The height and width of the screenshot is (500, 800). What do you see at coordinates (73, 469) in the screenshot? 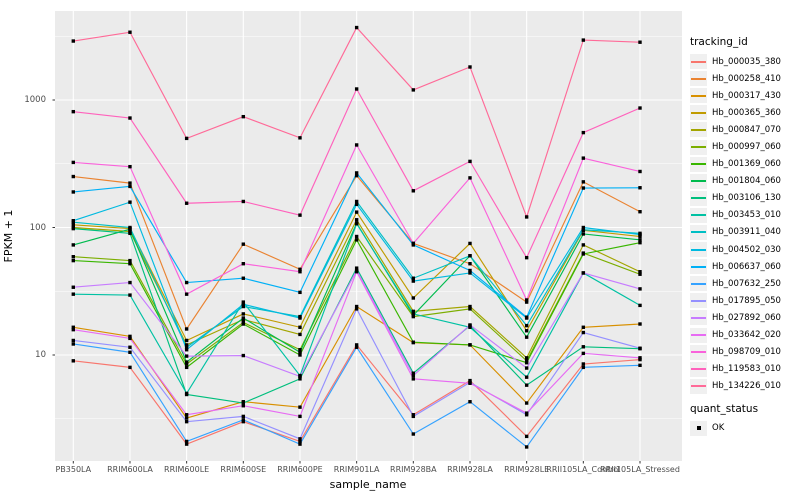
I see `x-tick-label: PB350LA` at bounding box center [73, 469].